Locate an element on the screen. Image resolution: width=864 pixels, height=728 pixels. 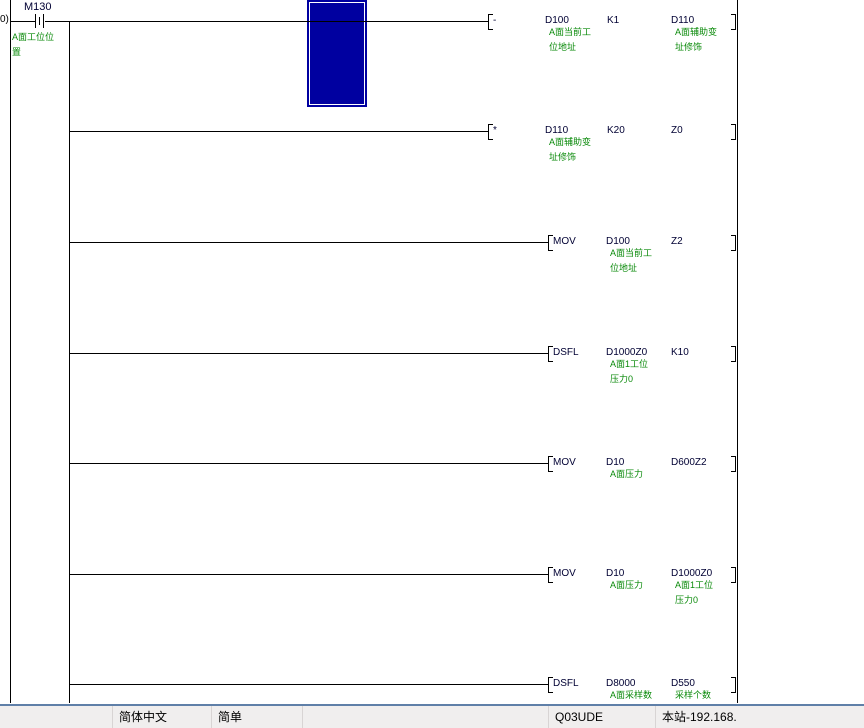
operand-device: Z2 is located at coordinates (677, 241).